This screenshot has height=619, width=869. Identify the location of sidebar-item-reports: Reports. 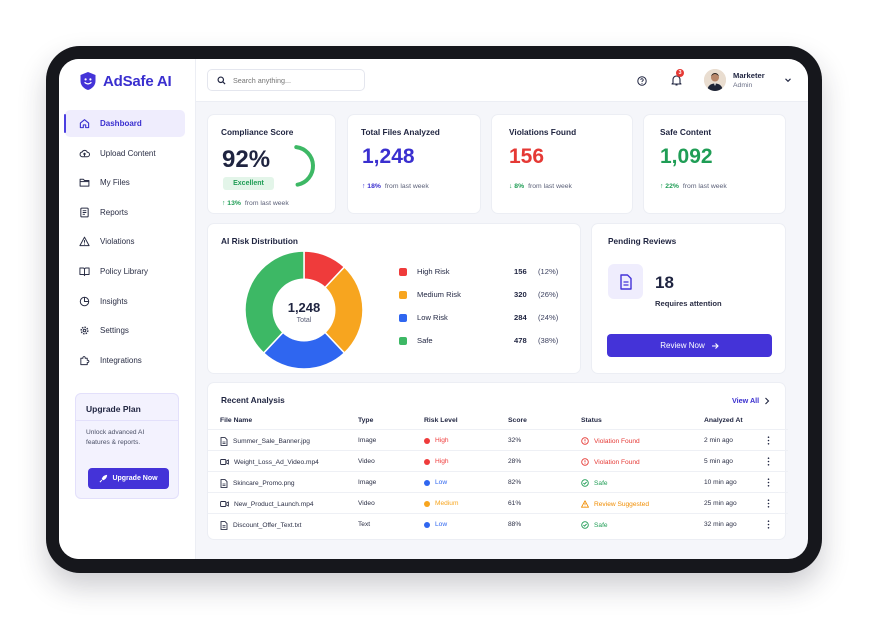
(125, 212).